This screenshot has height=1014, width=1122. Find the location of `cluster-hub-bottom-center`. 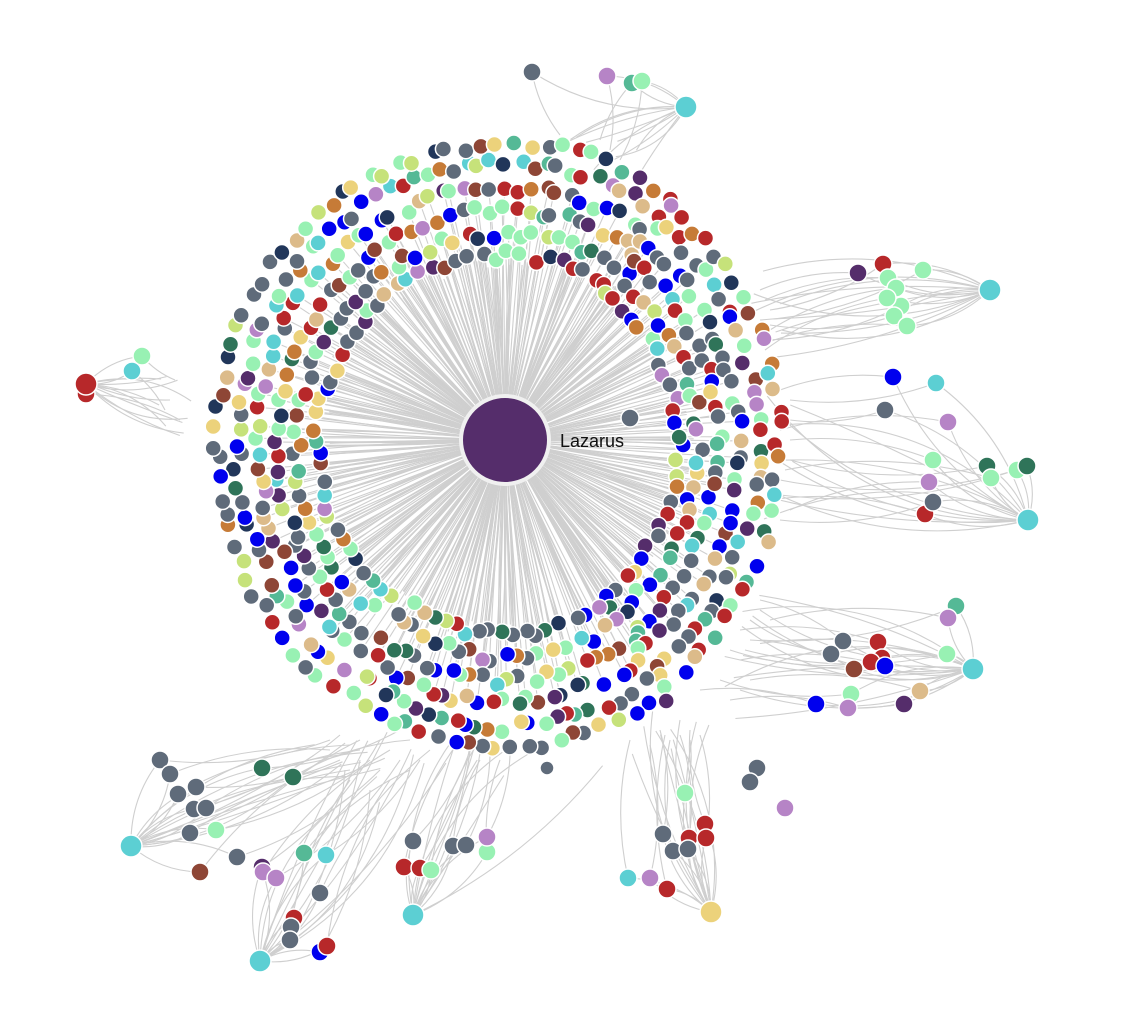

cluster-hub-bottom-center is located at coordinates (711, 912).